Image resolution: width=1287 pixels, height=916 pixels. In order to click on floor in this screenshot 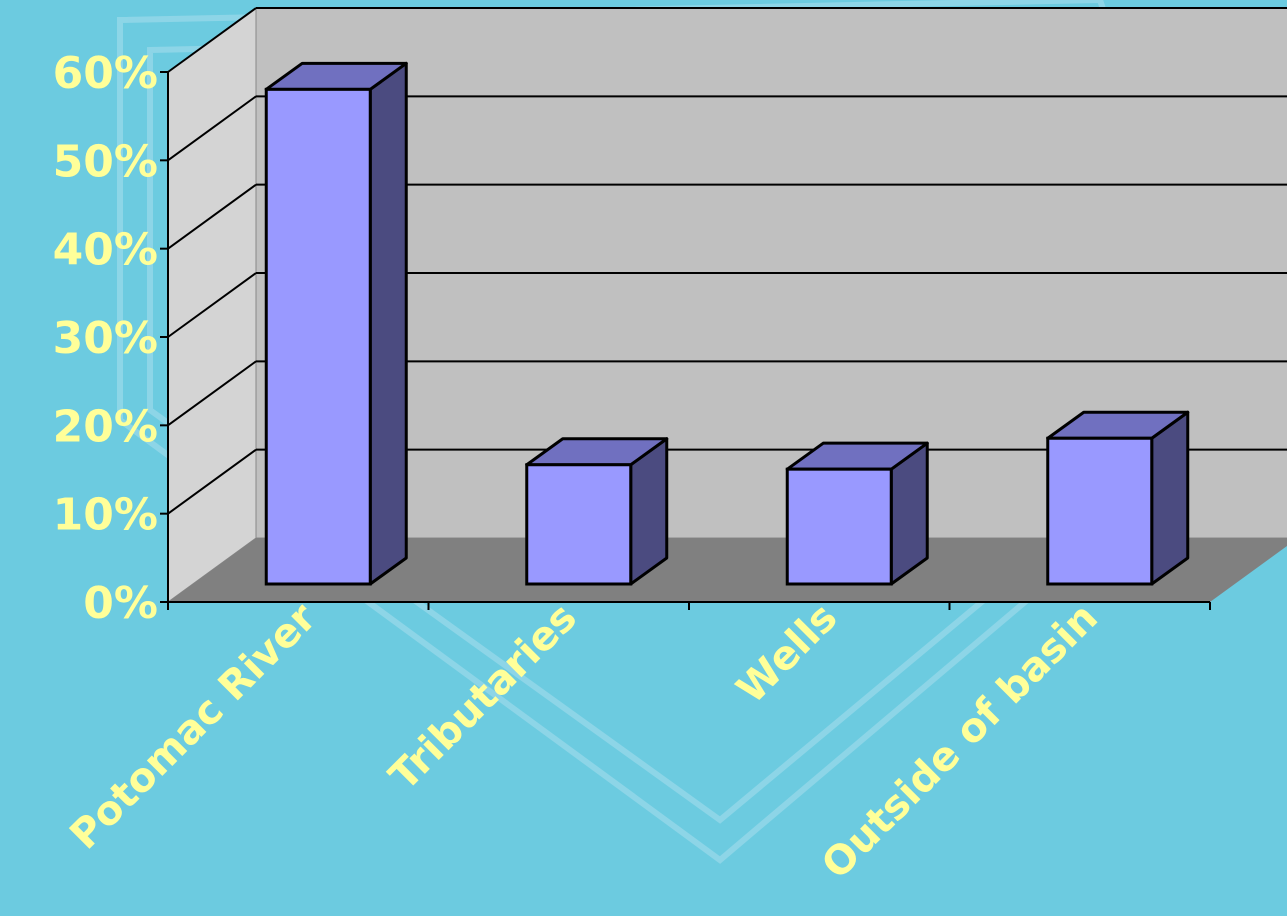, I will do `click(727, 570)`.